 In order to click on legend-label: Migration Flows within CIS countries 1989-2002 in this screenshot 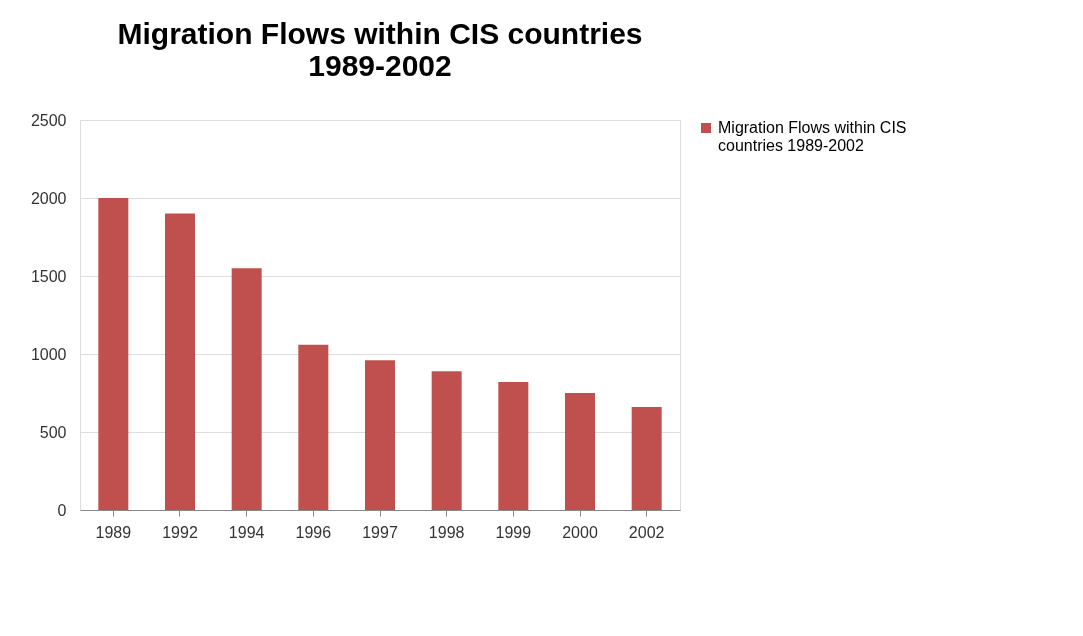, I will do `click(812, 136)`.